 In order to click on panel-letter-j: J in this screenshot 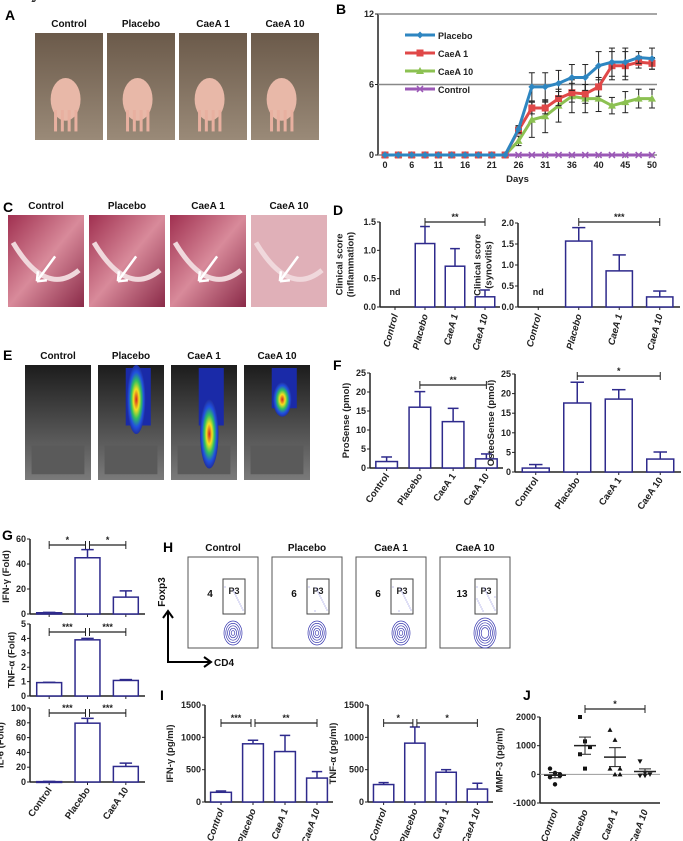, I will do `click(527, 695)`.